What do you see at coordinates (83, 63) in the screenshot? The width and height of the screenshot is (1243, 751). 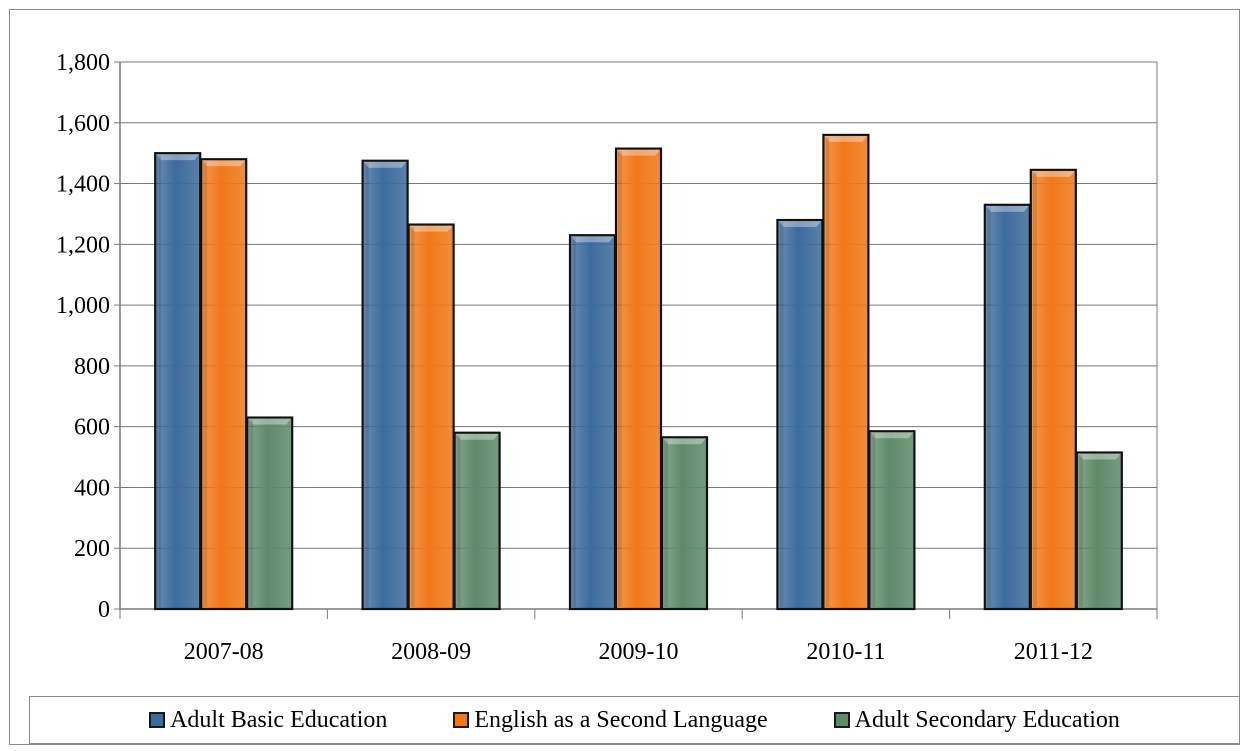 I see `y-tick-label: 1,800` at bounding box center [83, 63].